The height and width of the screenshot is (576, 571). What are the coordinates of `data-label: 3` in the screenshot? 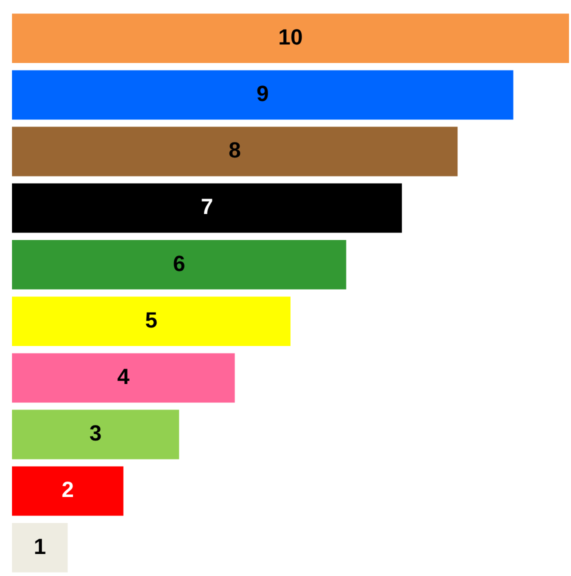 It's located at (95, 433).